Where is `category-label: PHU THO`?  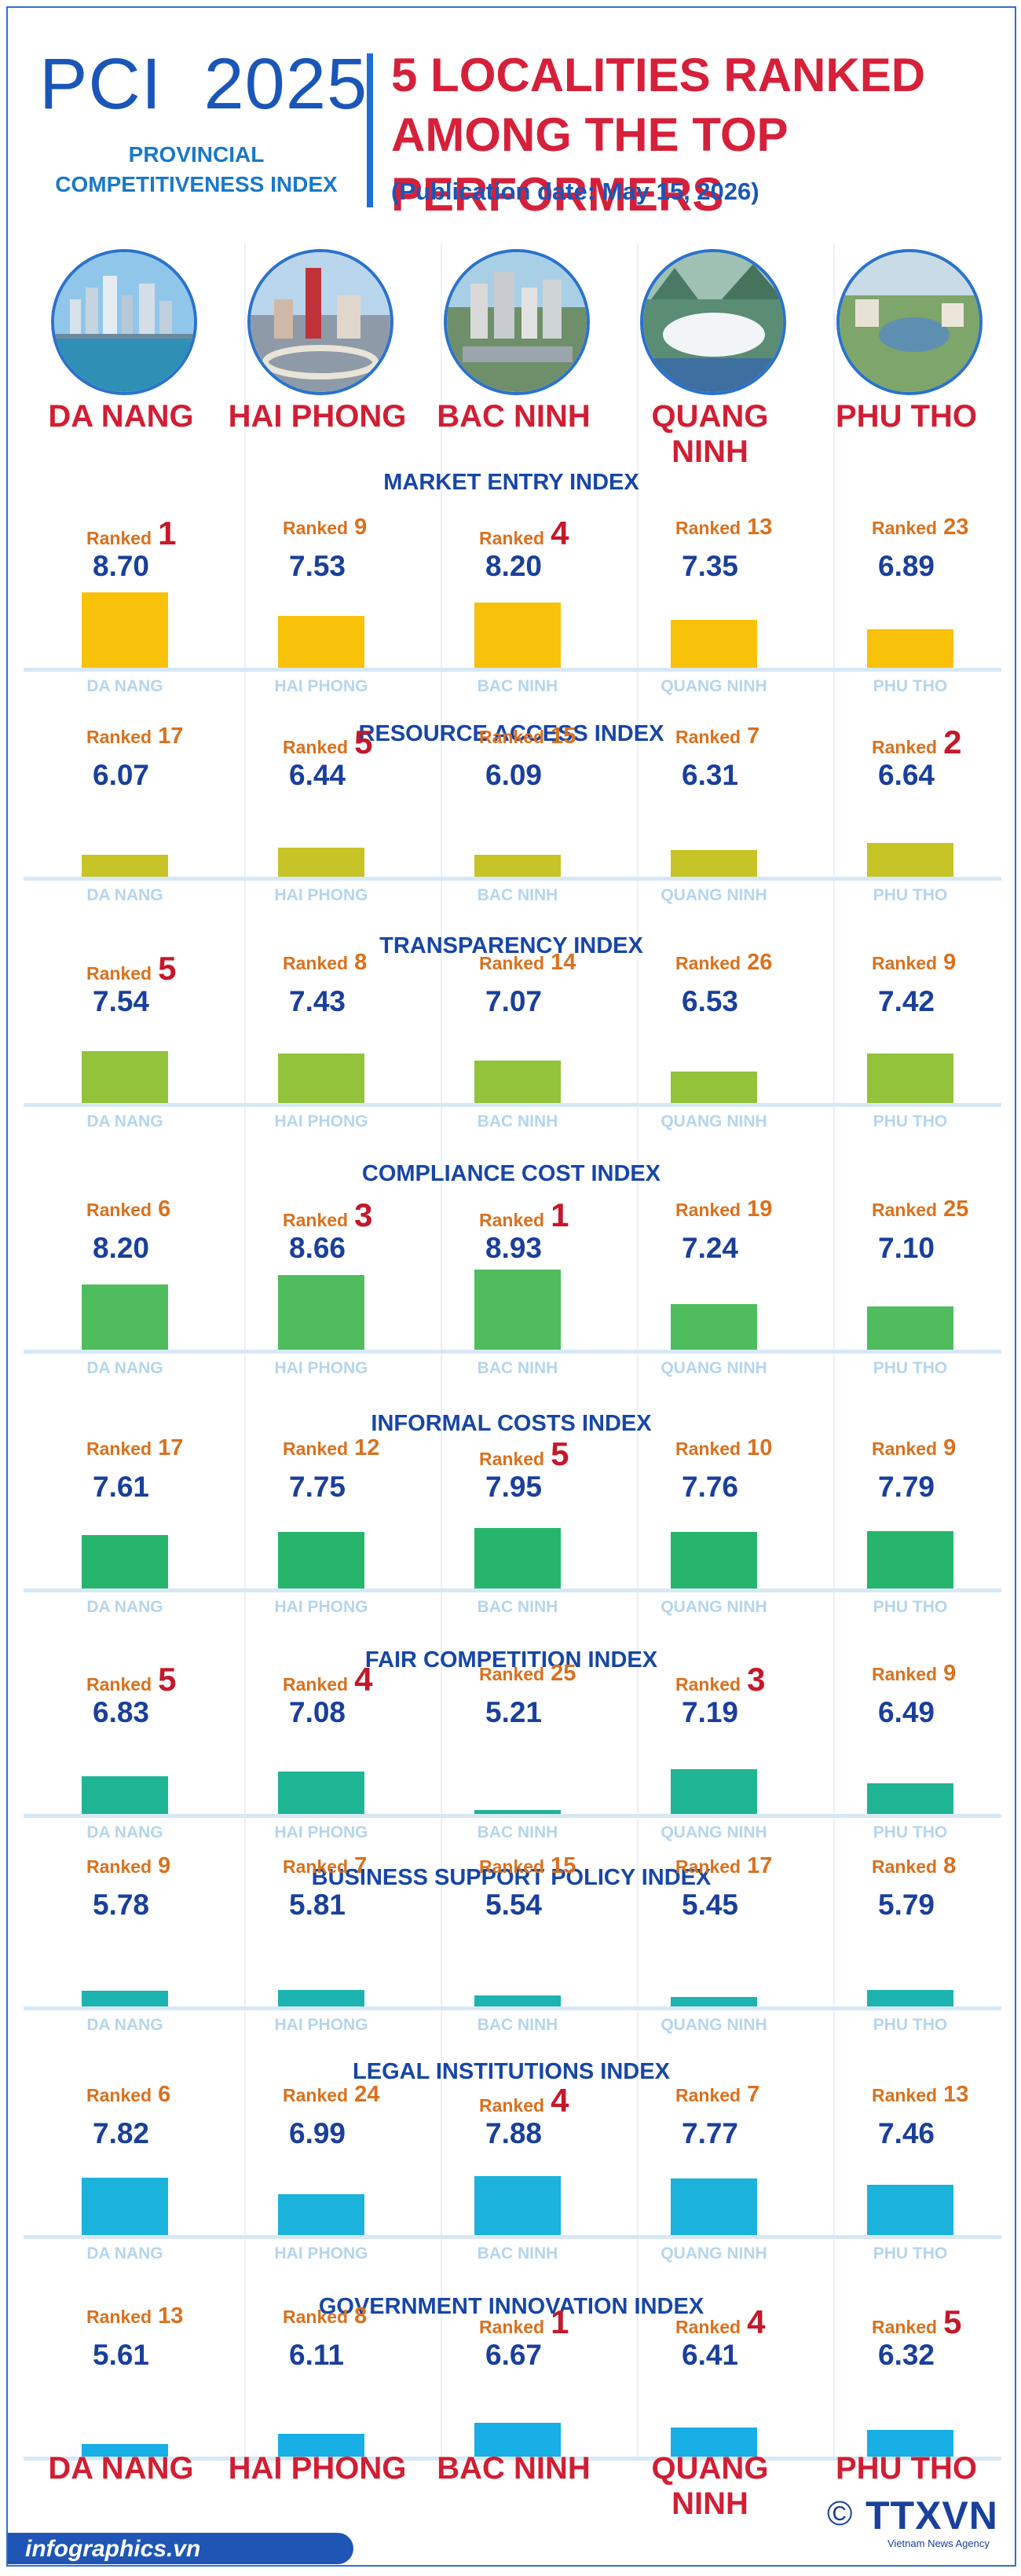 category-label: PHU THO is located at coordinates (910, 2253).